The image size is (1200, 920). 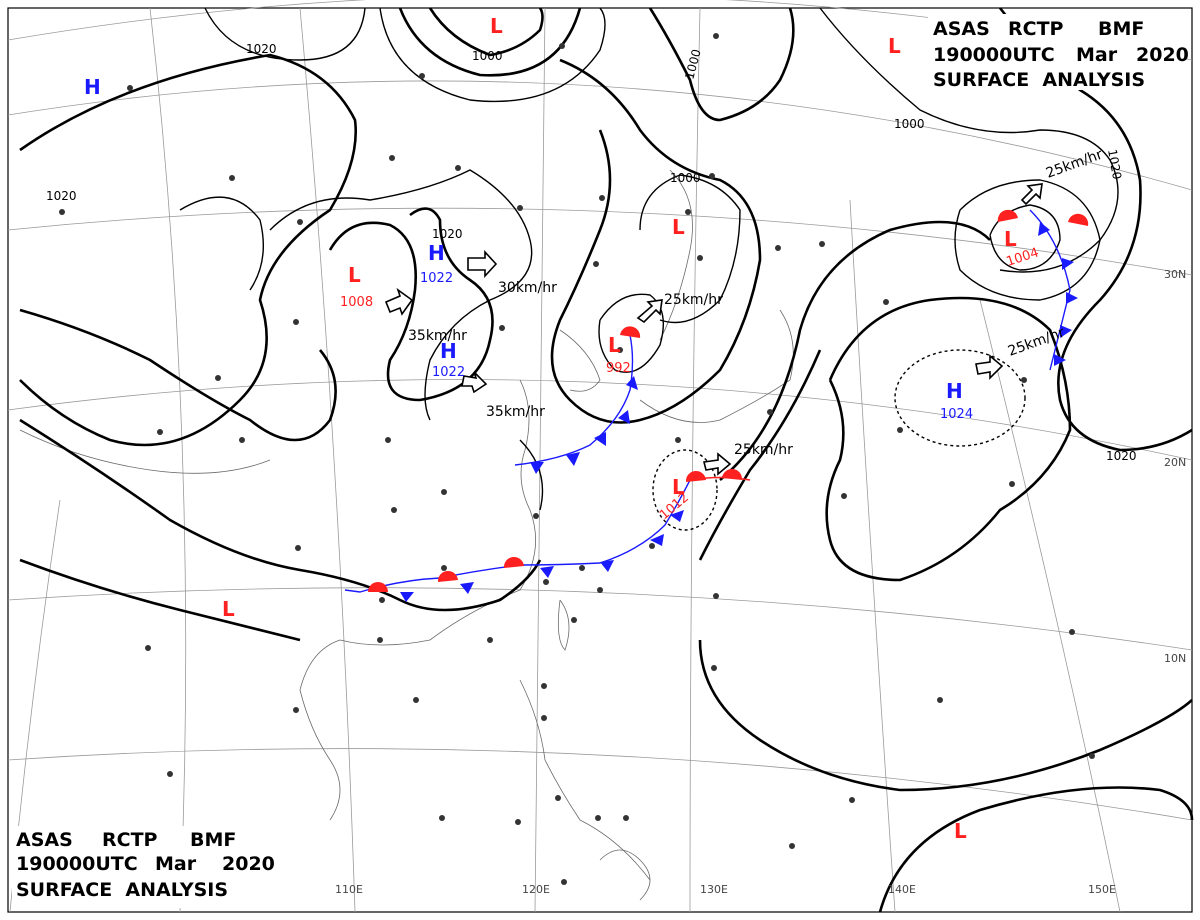 I want to click on longitude-label: 120E, so click(x=536, y=889).